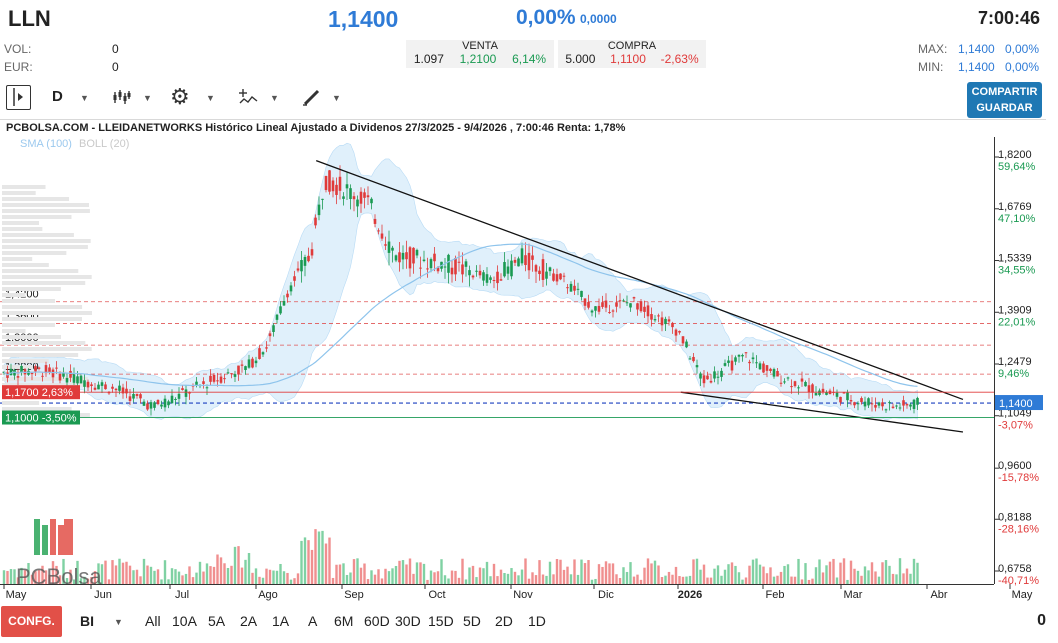  What do you see at coordinates (933, 49) in the screenshot?
I see `max-label: MAX:` at bounding box center [933, 49].